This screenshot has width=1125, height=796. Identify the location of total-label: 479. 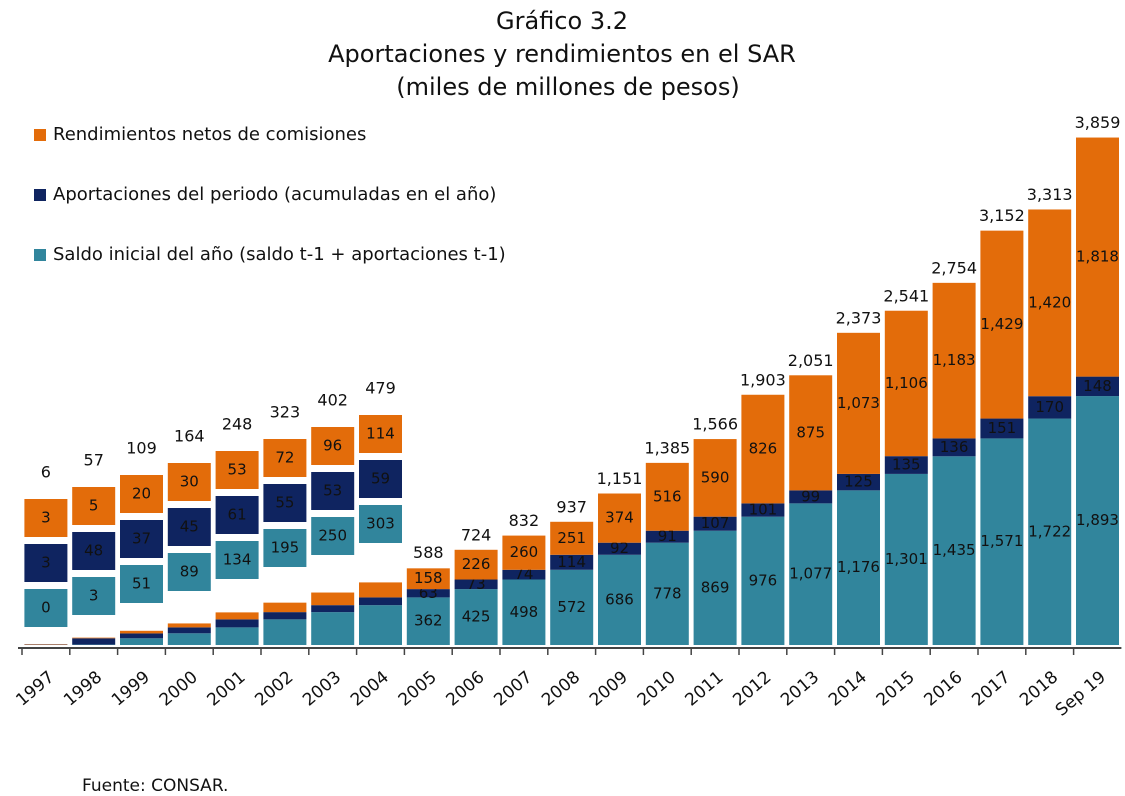
(380, 388).